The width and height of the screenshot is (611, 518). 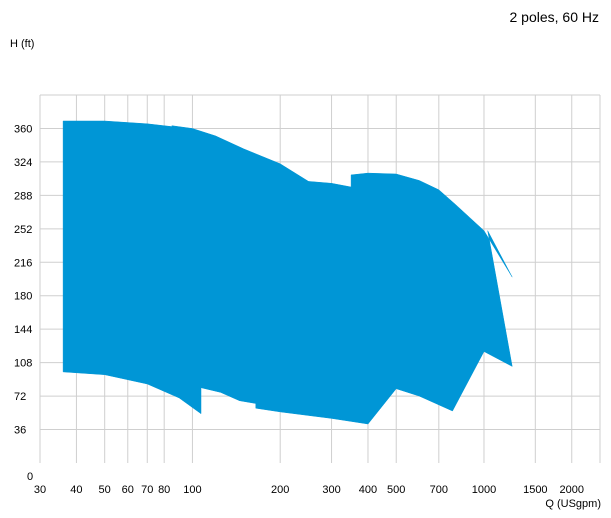 What do you see at coordinates (20, 431) in the screenshot?
I see `y-tick-label: 36` at bounding box center [20, 431].